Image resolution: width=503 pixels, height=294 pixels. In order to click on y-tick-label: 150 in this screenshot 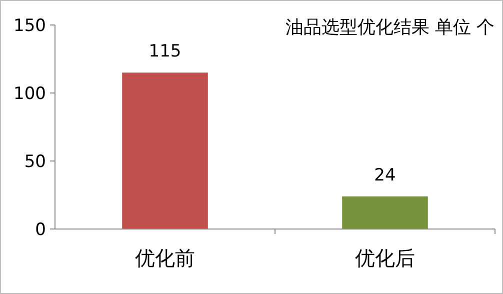, I will do `click(30, 26)`.